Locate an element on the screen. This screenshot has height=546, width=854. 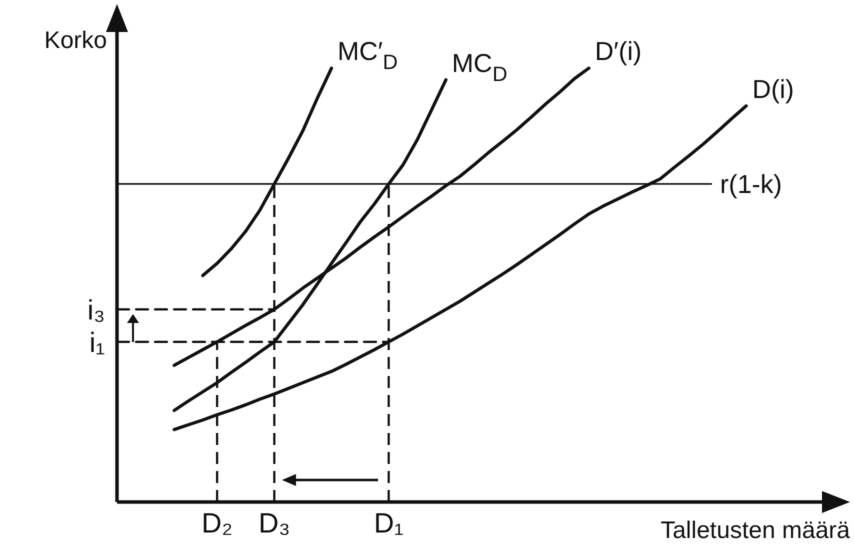
series-label: D′(i) is located at coordinates (618, 51).